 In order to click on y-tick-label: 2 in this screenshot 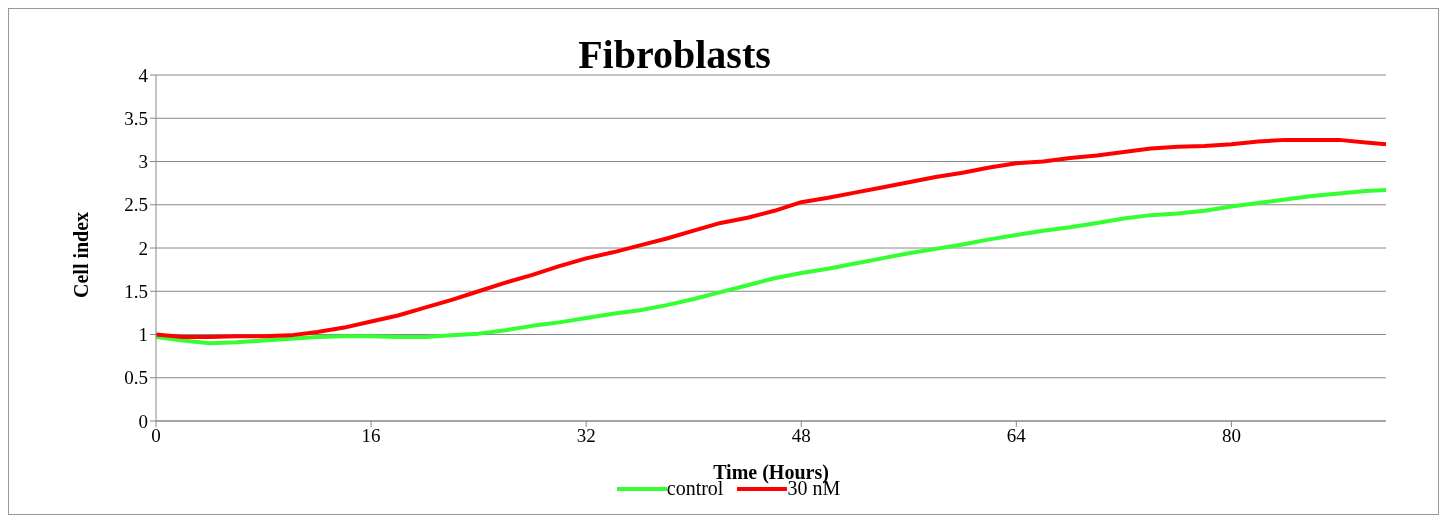, I will do `click(143, 248)`.